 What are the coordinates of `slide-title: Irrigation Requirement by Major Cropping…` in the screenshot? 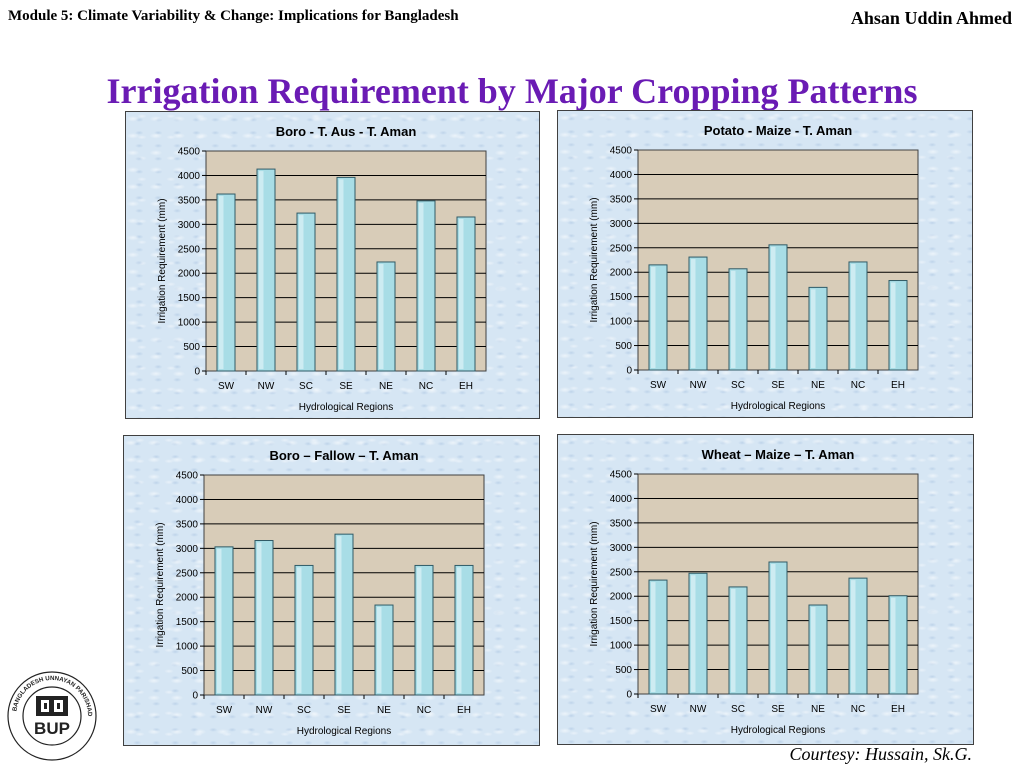 It's located at (512, 91).